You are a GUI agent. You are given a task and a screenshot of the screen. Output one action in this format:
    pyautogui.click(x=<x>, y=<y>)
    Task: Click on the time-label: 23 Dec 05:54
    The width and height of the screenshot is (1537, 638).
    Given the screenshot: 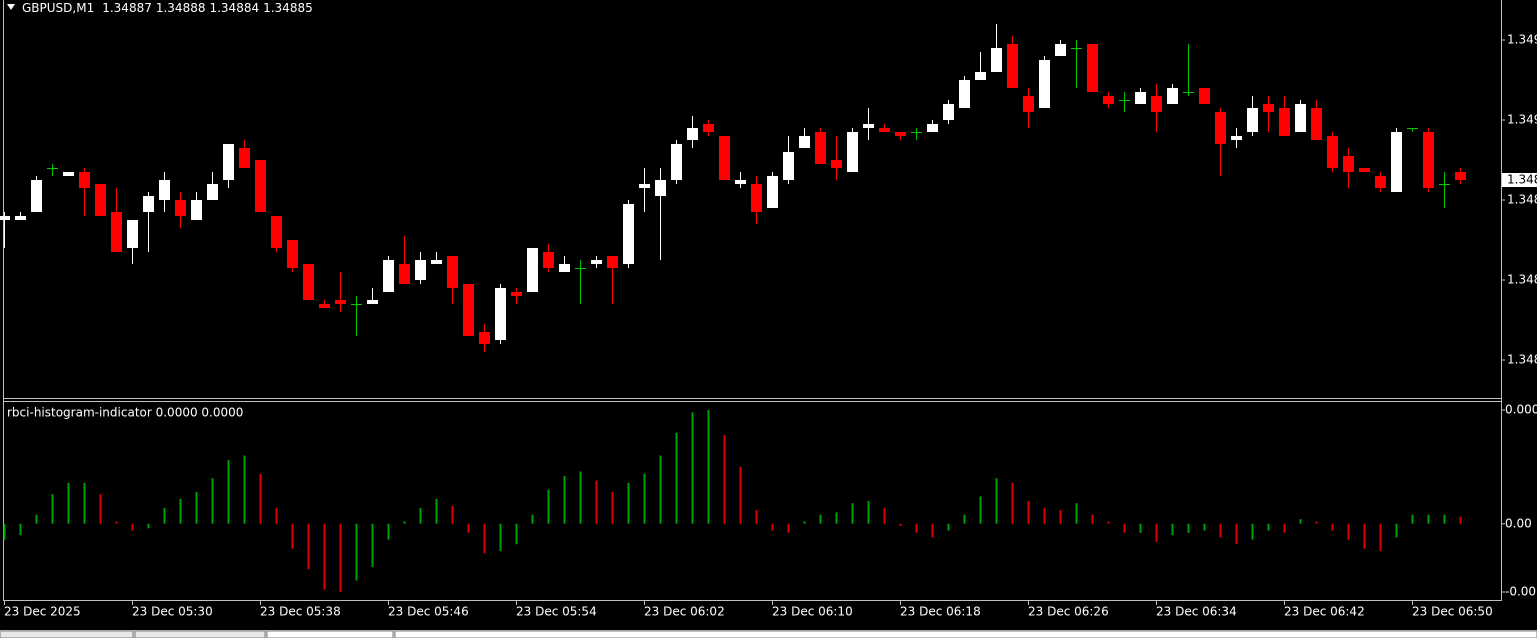 What is the action you would take?
    pyautogui.click(x=556, y=612)
    